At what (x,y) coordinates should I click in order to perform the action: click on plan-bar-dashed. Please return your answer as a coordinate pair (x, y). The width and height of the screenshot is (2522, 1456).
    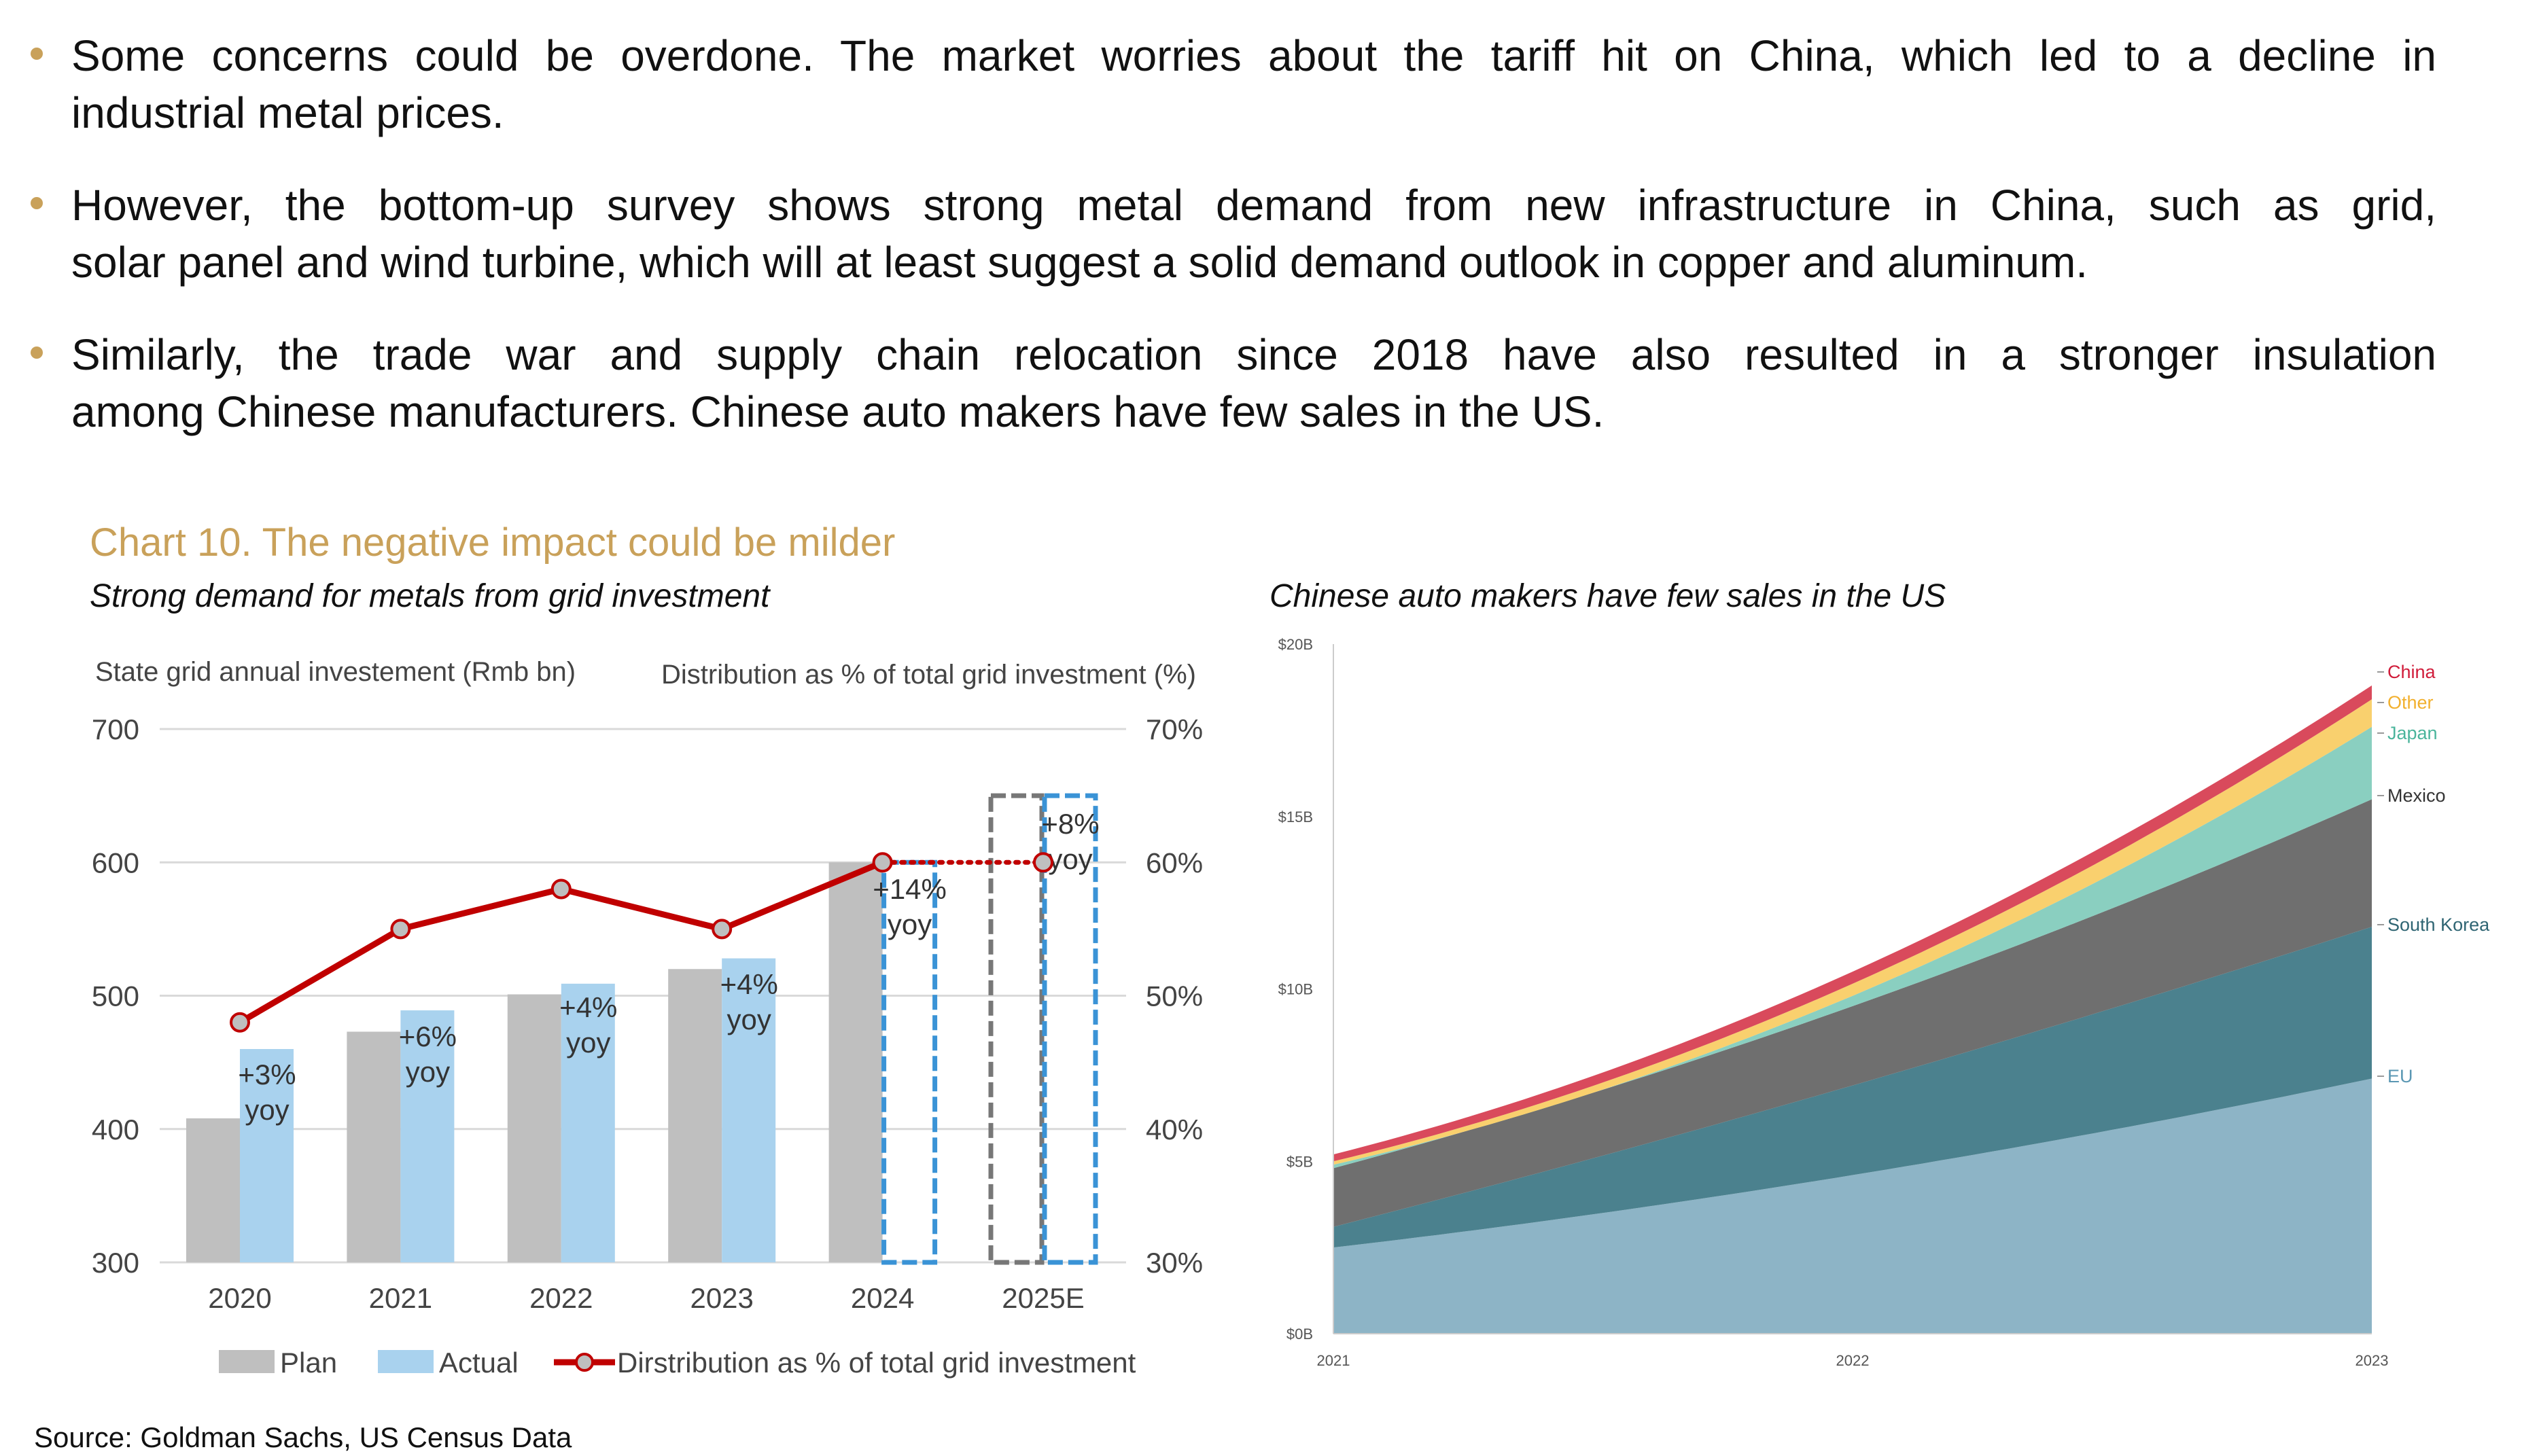
    Looking at the image, I should click on (1017, 1029).